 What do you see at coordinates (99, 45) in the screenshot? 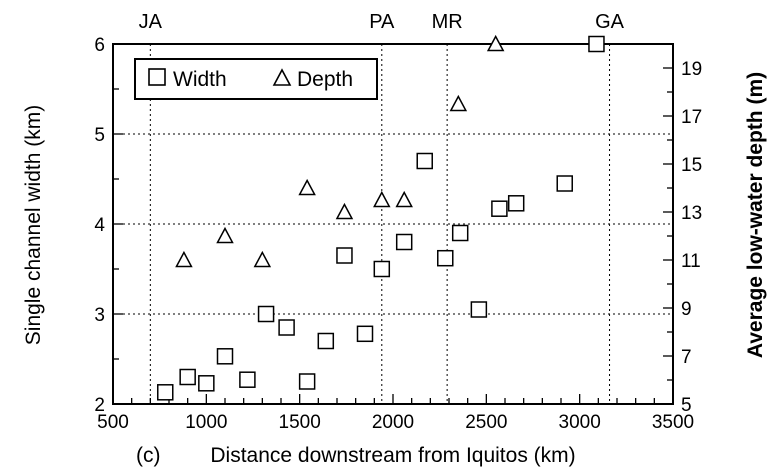
I see `y-tick-label: 6` at bounding box center [99, 45].